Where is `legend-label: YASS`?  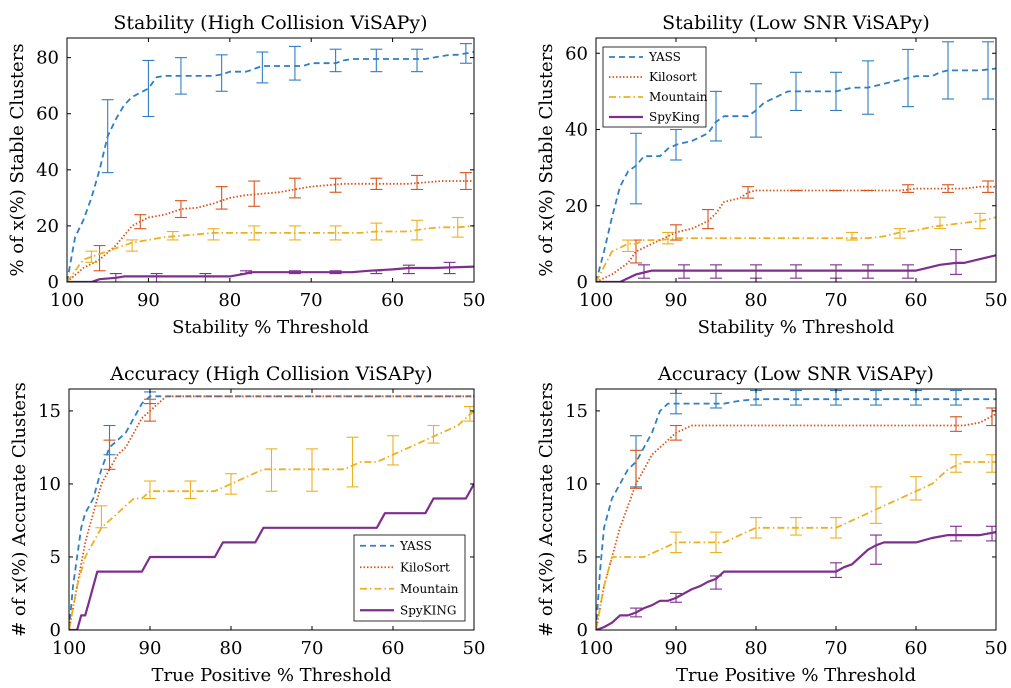 legend-label: YASS is located at coordinates (415, 546).